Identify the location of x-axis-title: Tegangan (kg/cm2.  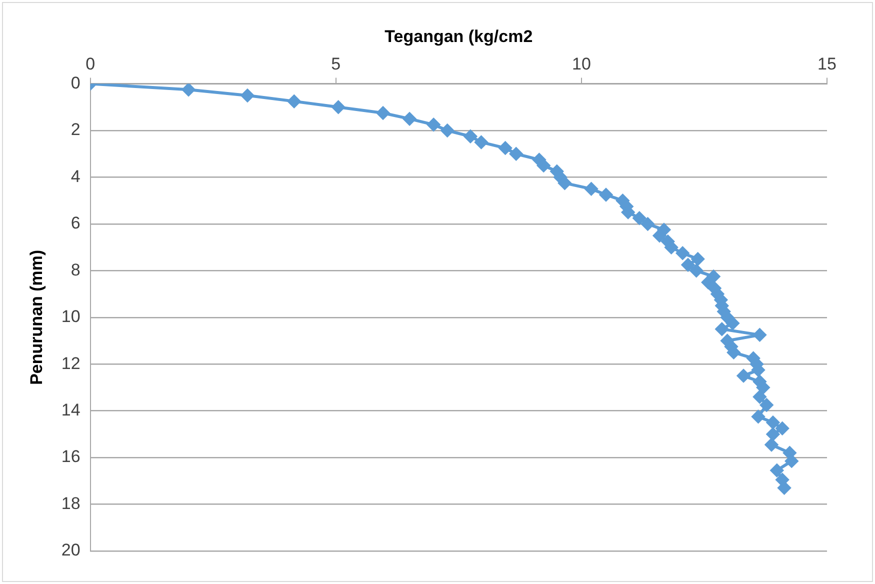
(458, 36).